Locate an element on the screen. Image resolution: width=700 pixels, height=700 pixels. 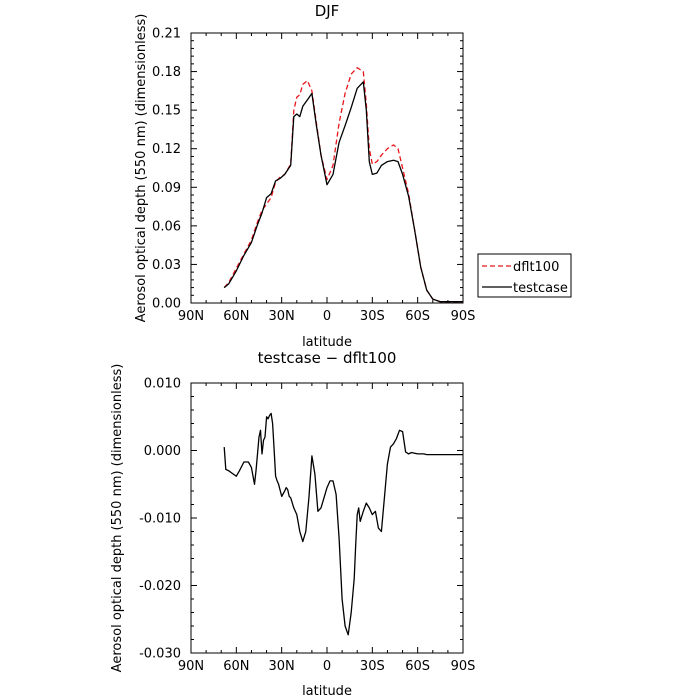
y-tick-label: 0.15 is located at coordinates (166, 111).